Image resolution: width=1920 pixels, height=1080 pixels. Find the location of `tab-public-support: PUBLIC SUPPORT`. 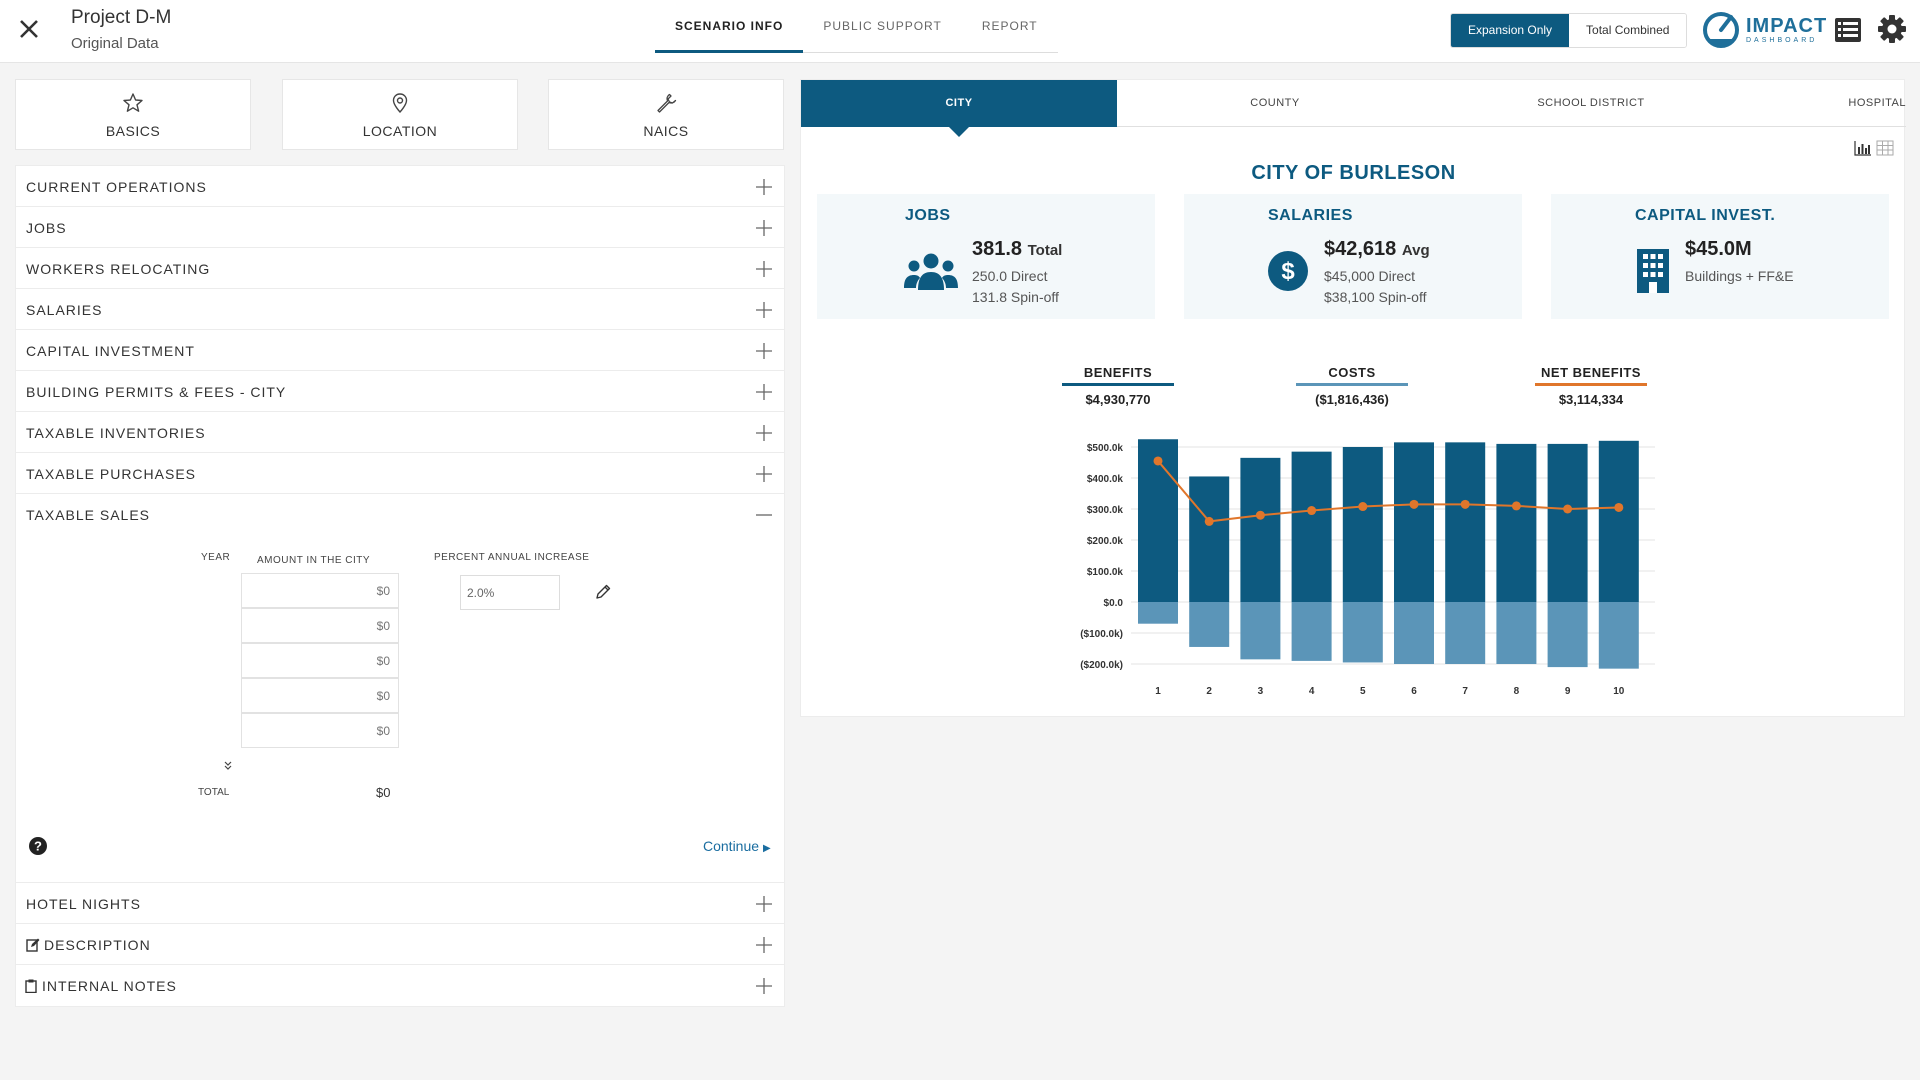

tab-public-support: PUBLIC SUPPORT is located at coordinates (882, 26).